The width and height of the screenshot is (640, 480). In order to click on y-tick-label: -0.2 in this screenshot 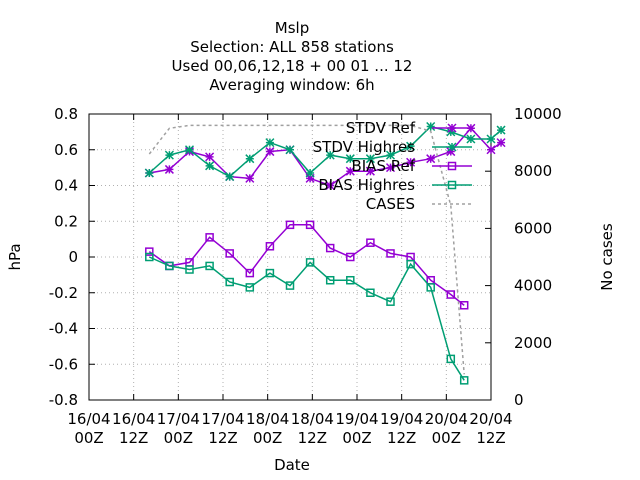, I will do `click(63, 293)`.